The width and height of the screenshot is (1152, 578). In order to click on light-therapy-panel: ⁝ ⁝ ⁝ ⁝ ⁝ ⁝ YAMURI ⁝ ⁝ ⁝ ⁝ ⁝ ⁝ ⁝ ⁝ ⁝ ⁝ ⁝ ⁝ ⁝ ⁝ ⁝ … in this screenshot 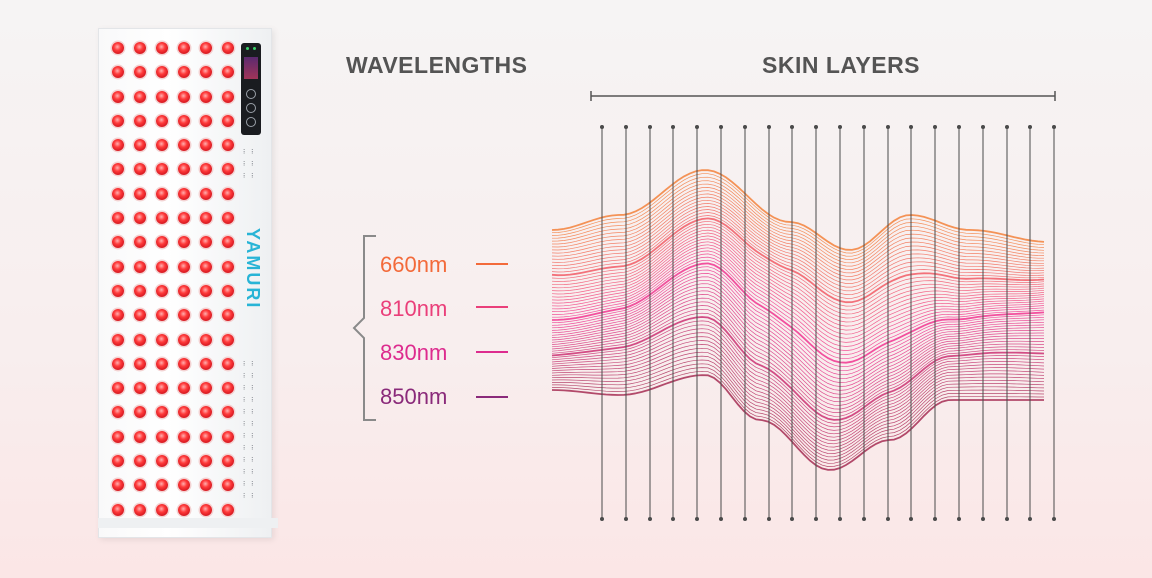, I will do `click(185, 283)`.